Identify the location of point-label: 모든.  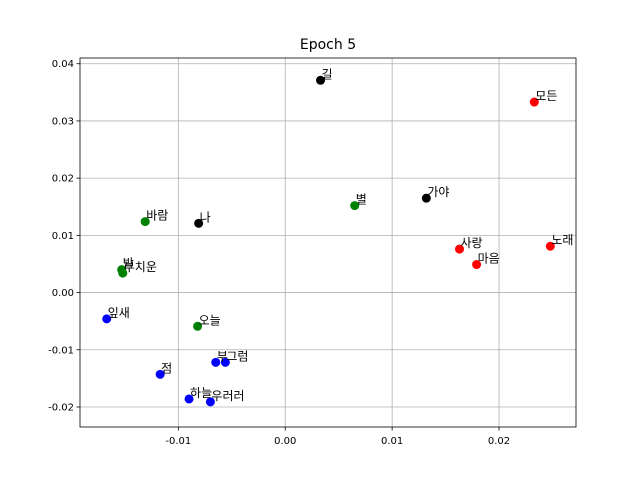
(546, 96).